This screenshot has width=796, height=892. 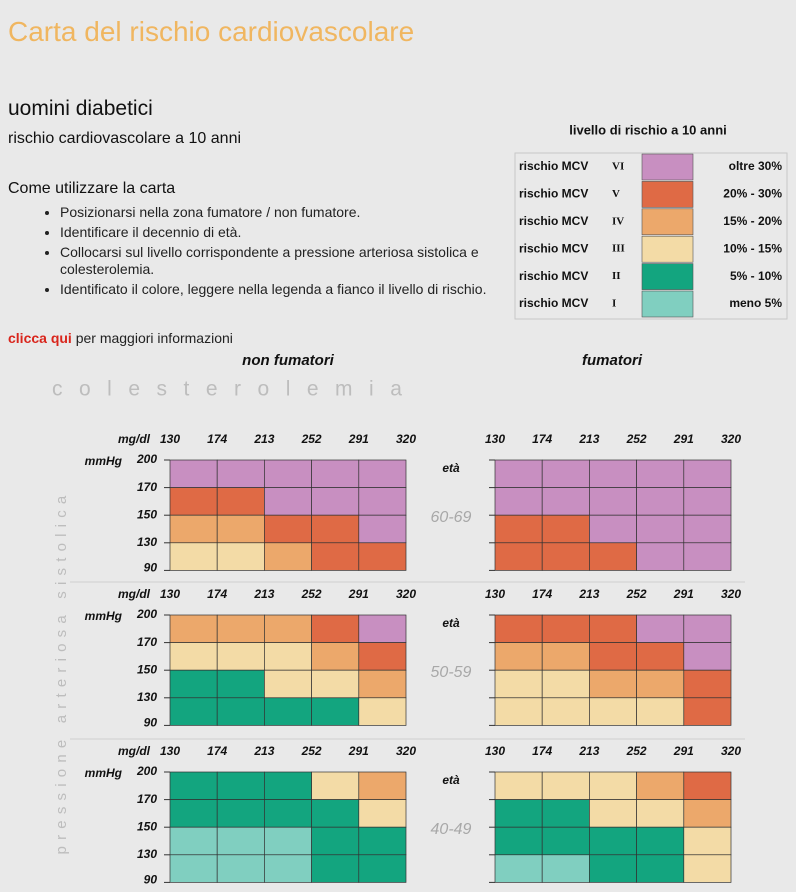 I want to click on instructions-title: Come utilizzare la carta, so click(x=92, y=188).